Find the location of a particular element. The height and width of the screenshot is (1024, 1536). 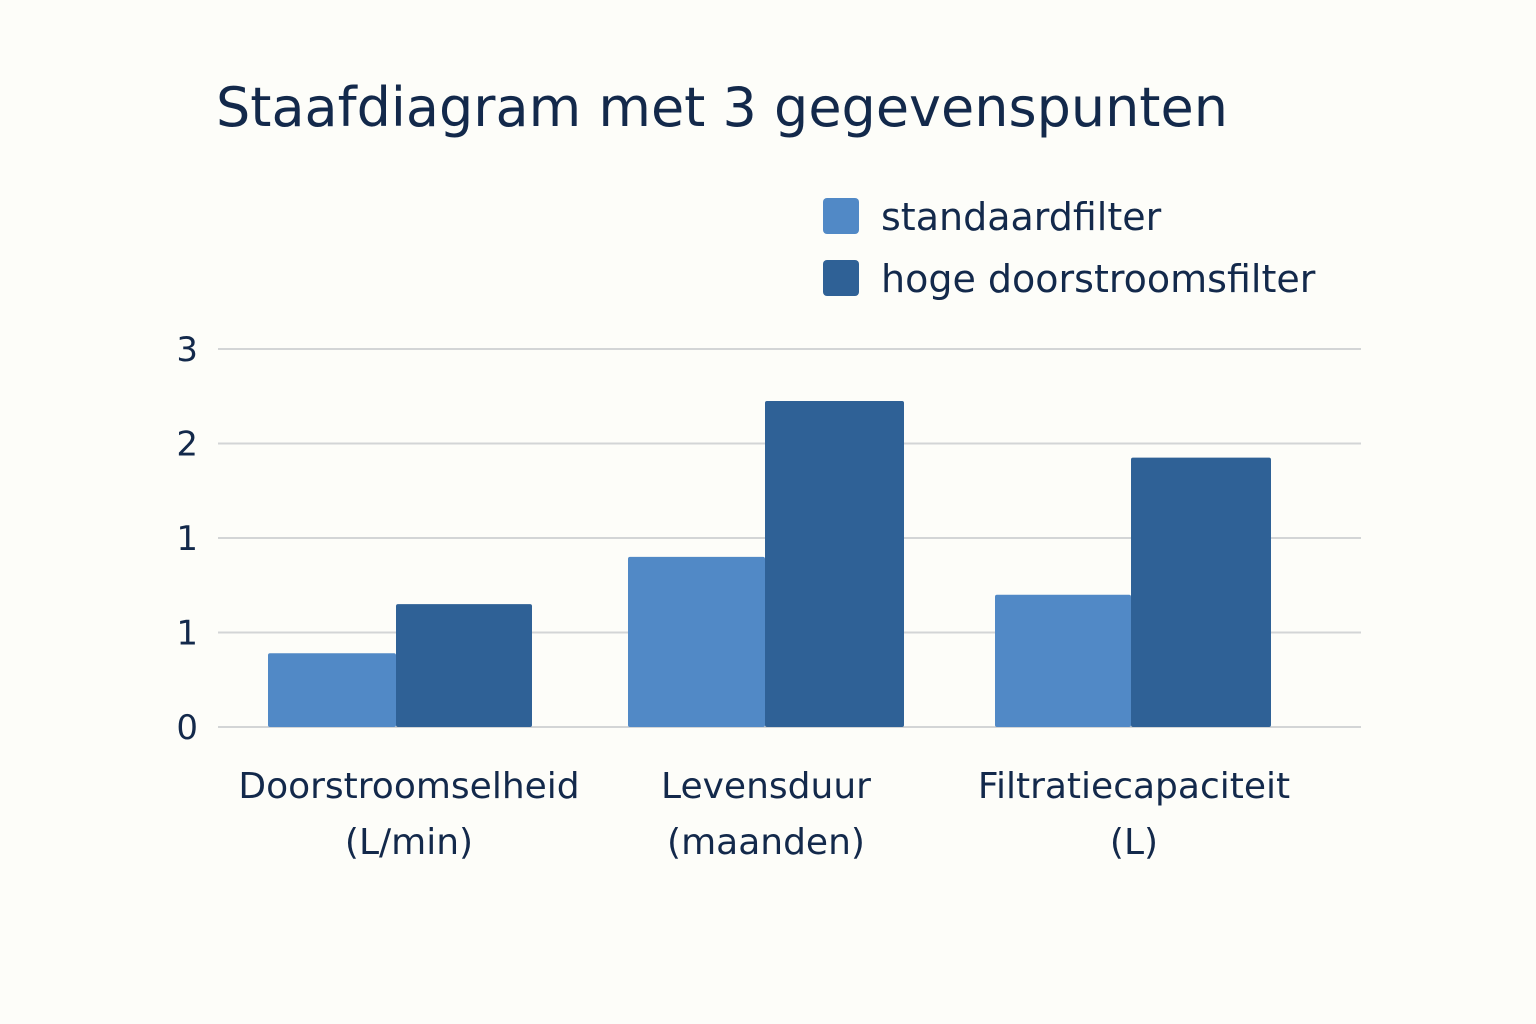

y-tick-label: 2 is located at coordinates (187, 445).